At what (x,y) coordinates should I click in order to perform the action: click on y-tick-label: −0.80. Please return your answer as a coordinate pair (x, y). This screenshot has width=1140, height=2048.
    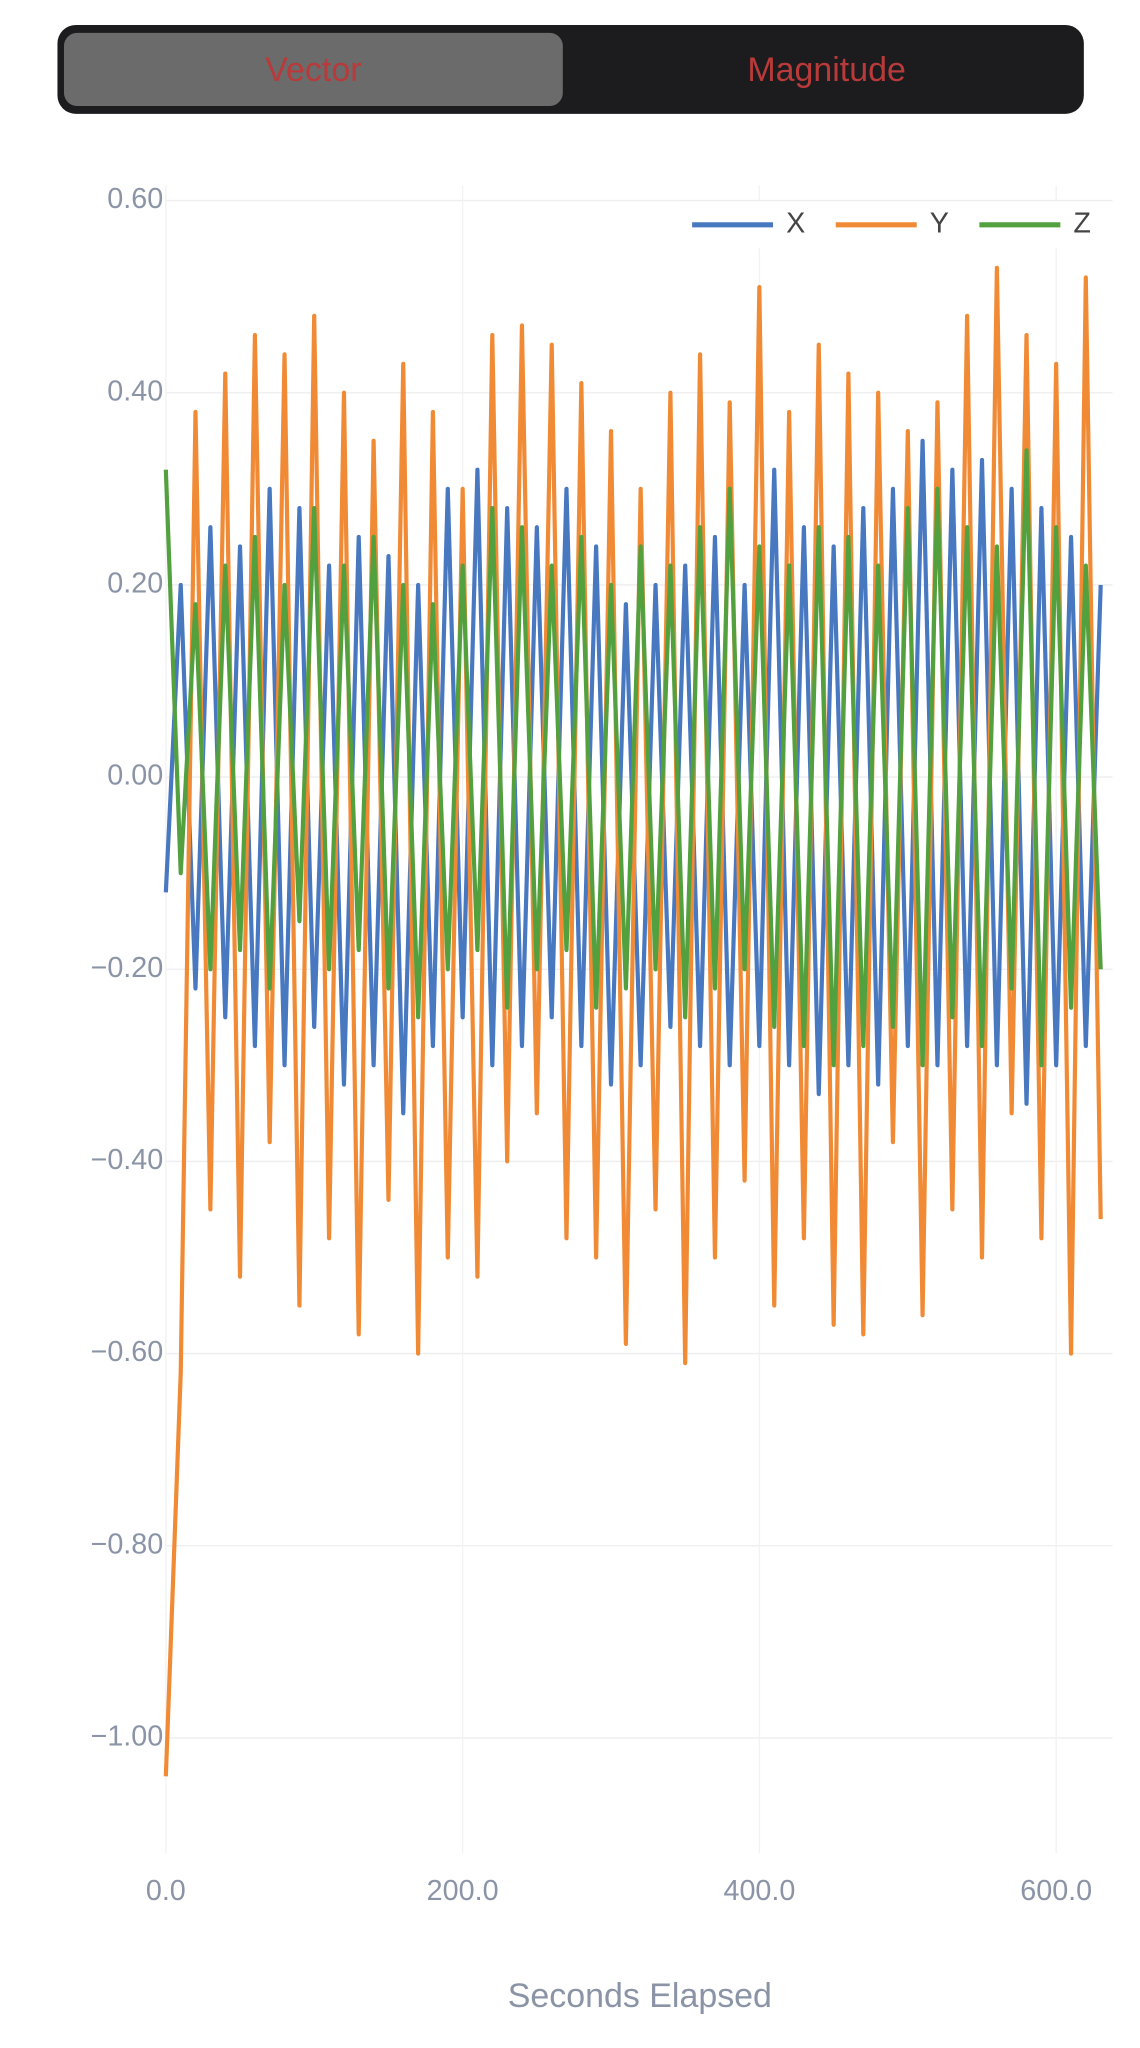
    Looking at the image, I should click on (127, 1544).